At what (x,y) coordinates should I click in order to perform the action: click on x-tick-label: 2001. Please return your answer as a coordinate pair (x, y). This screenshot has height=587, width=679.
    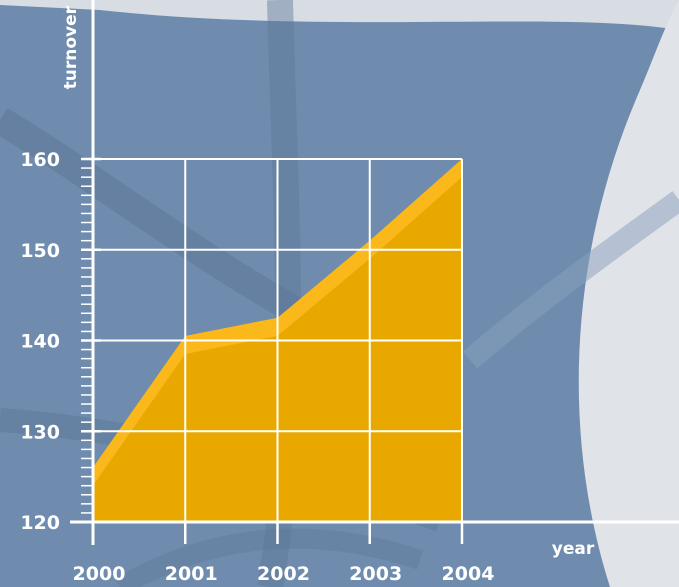
    Looking at the image, I should click on (191, 574).